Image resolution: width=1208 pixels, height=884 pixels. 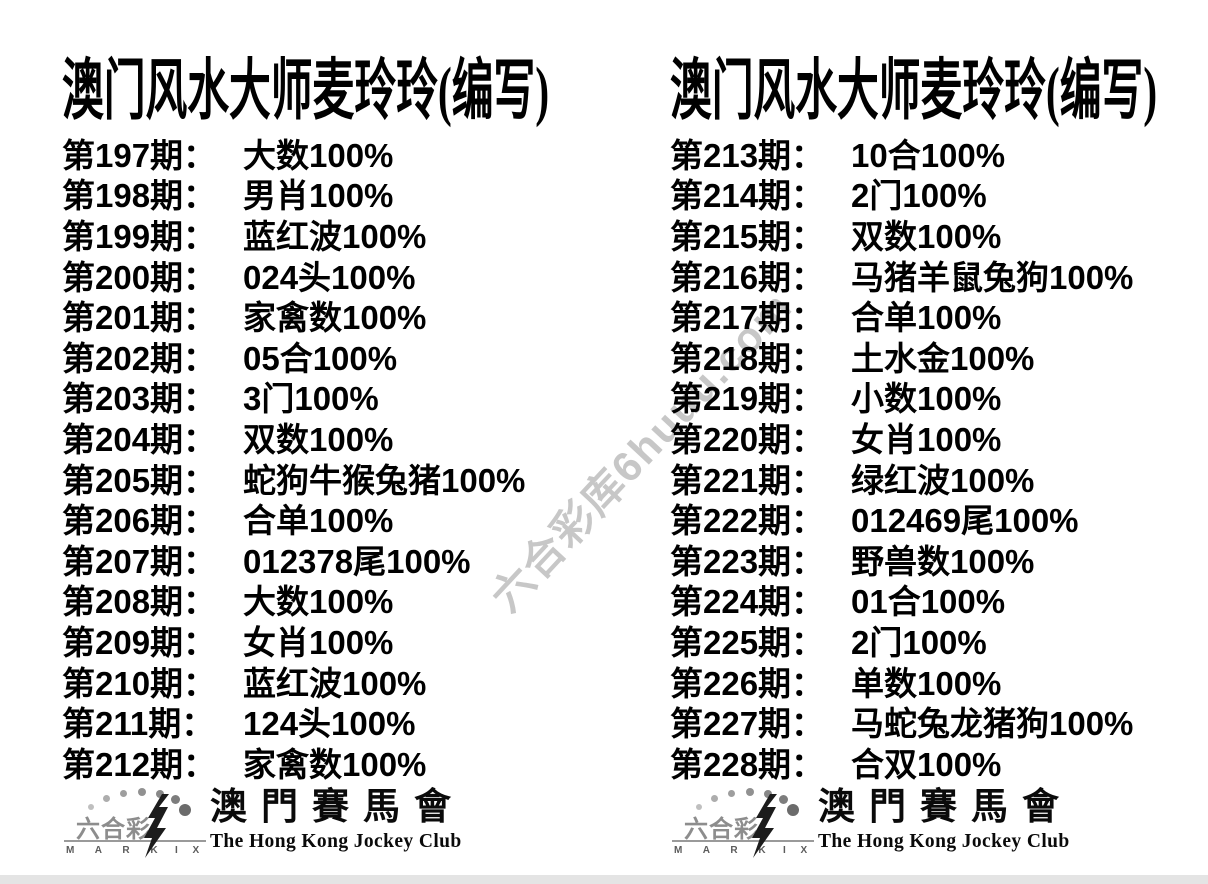 What do you see at coordinates (318, 196) in the screenshot?
I see `prediction-value: 男肖100%` at bounding box center [318, 196].